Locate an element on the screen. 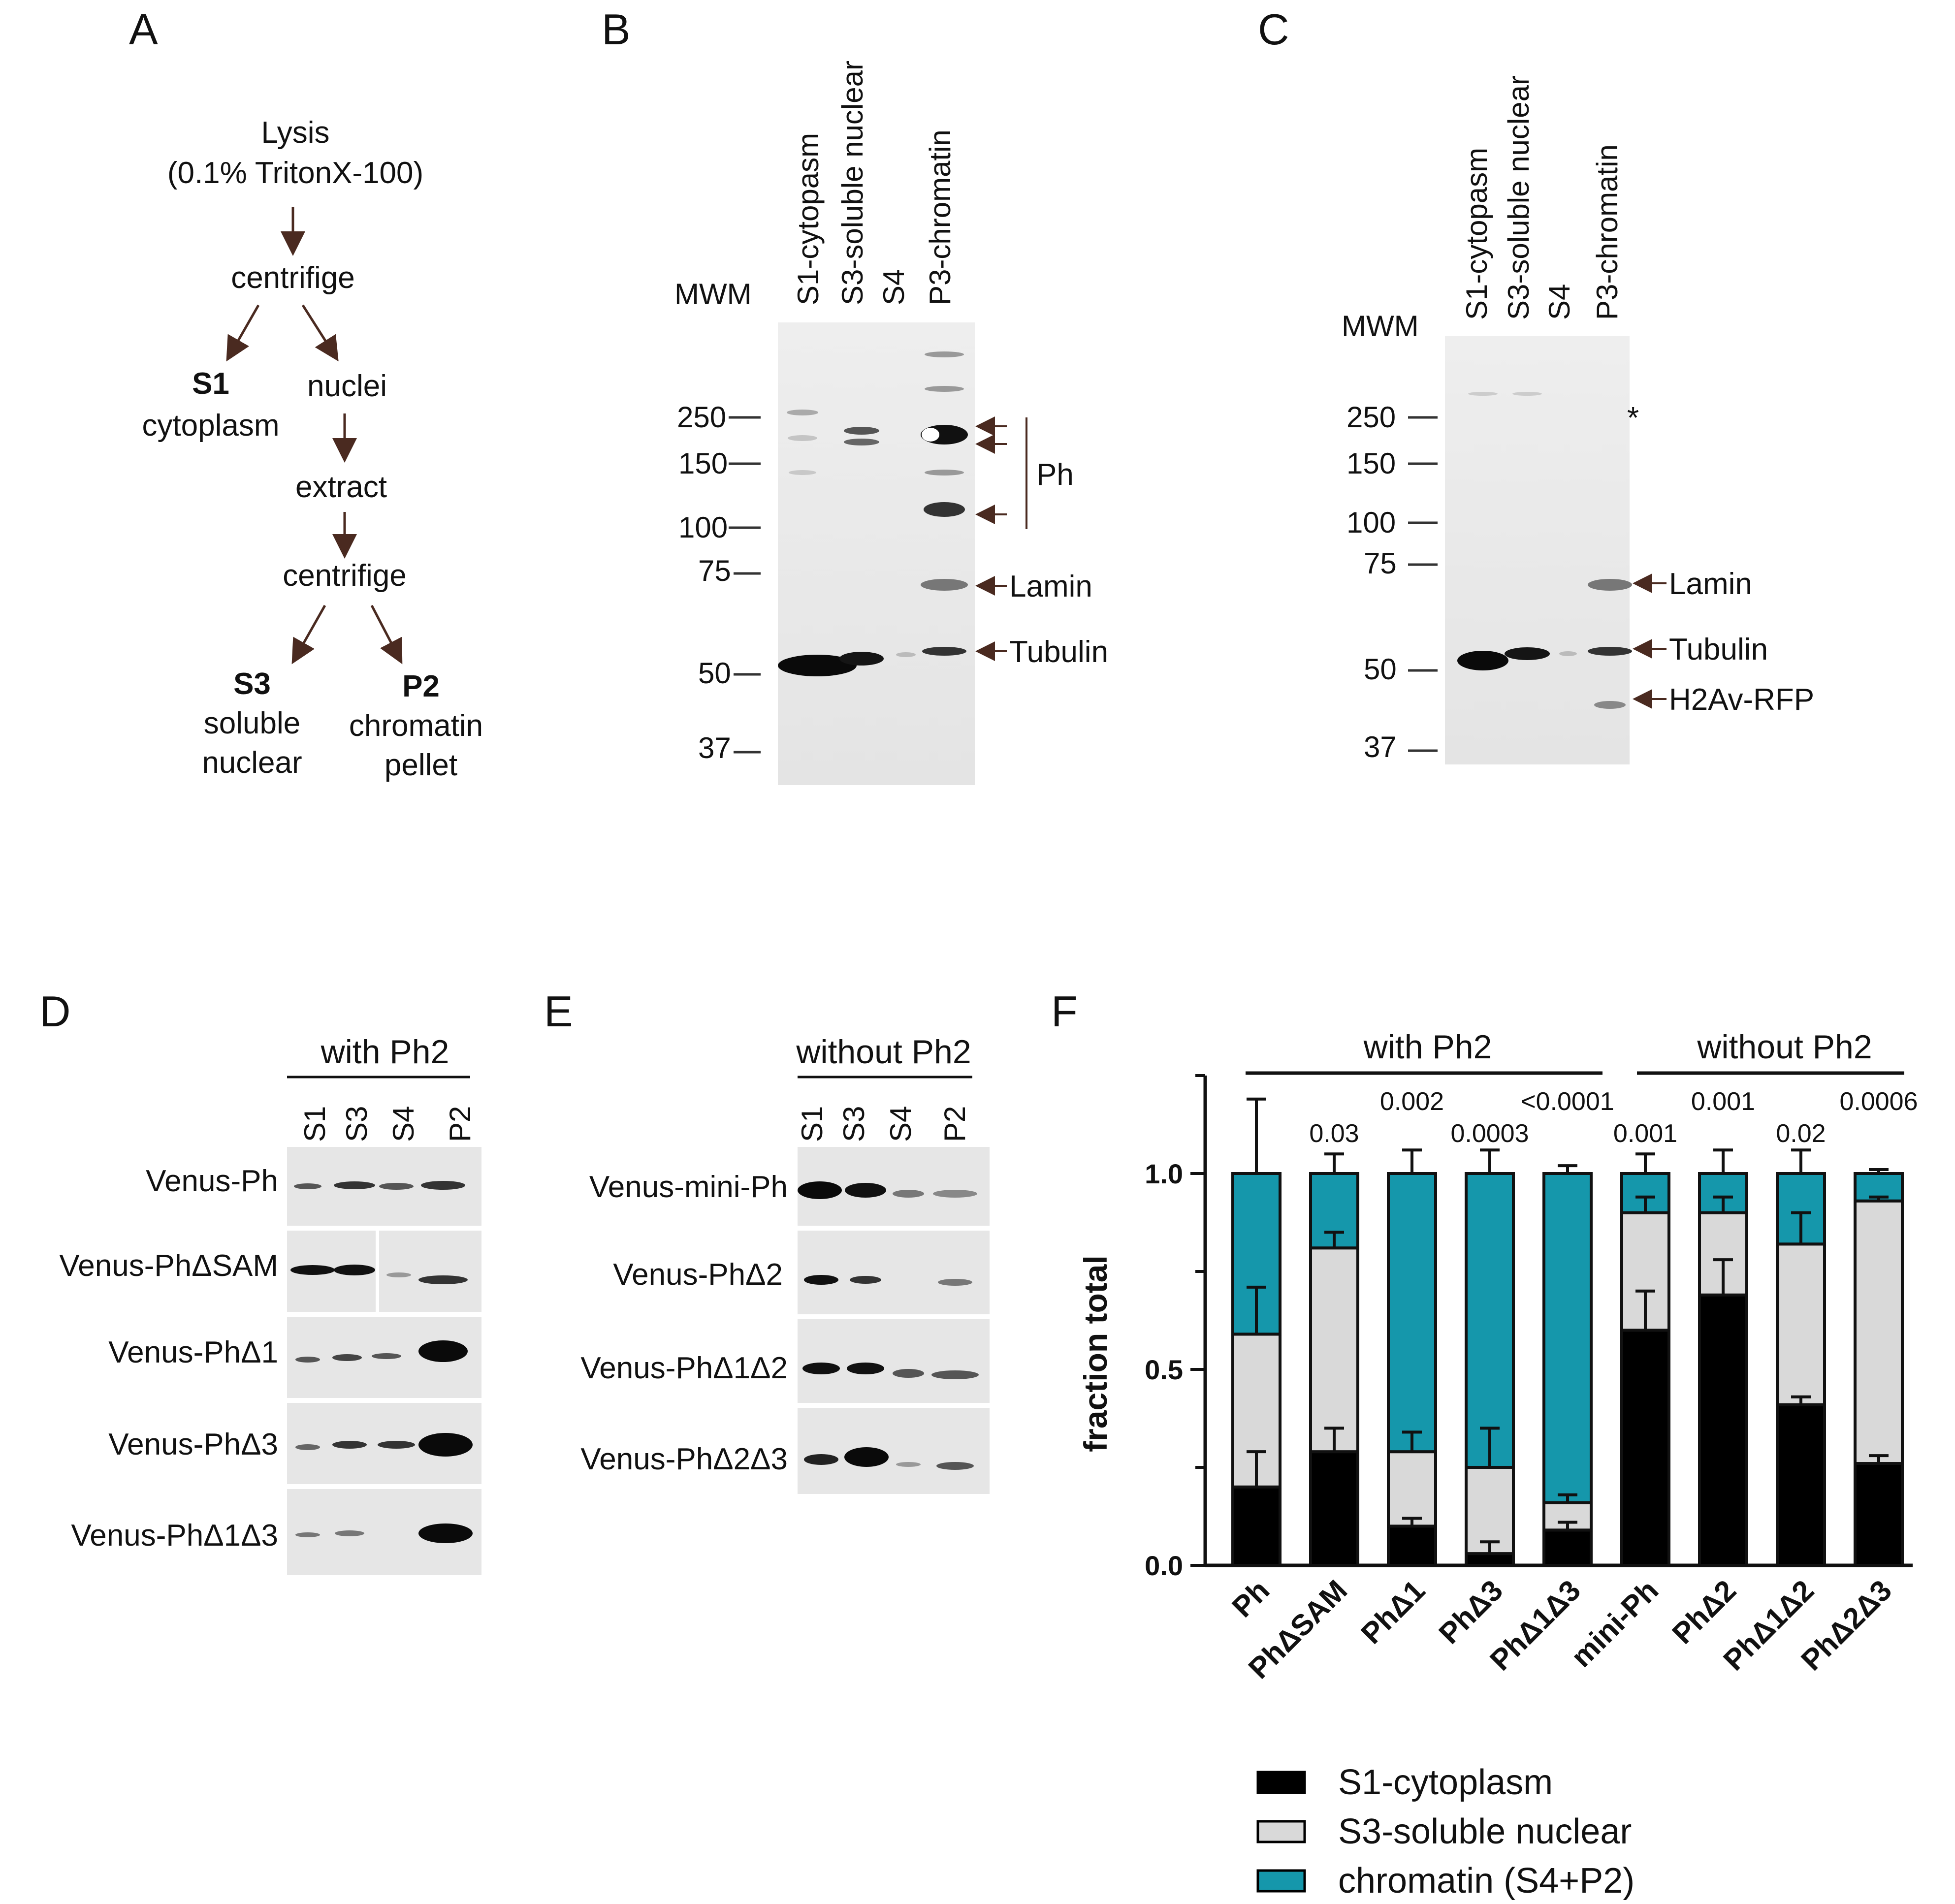 The image size is (1955, 1904). legend-label-chromatin: chromatin (S4+P2) is located at coordinates (1486, 1881).